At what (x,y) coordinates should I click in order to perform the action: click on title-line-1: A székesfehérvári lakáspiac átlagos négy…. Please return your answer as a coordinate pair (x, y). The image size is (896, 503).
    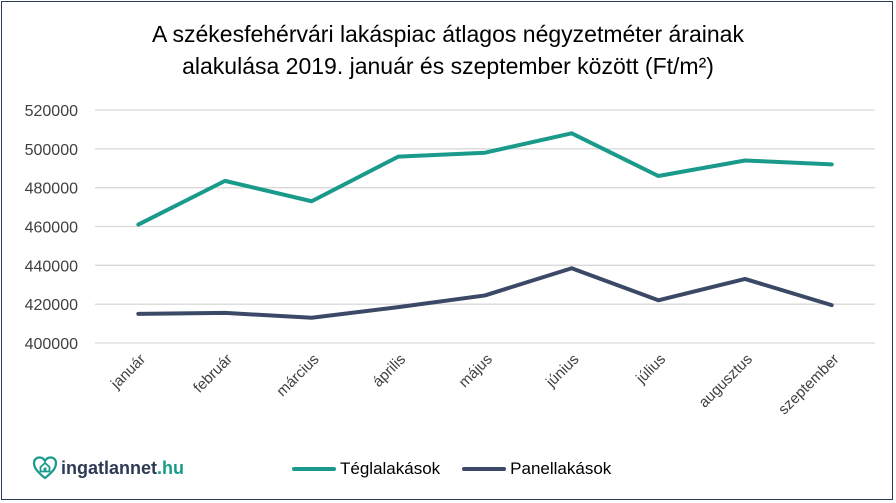
    Looking at the image, I should click on (448, 34).